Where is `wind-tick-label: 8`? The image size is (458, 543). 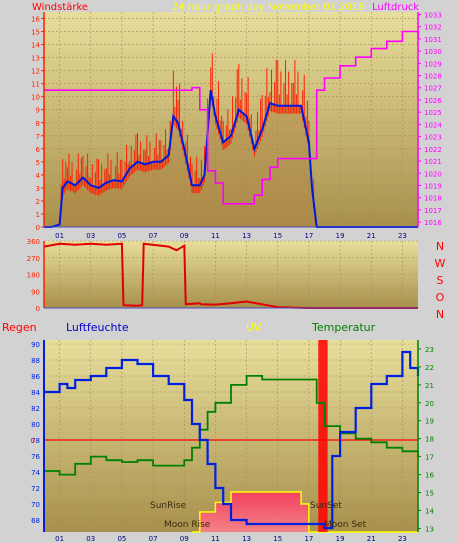
wind-tick-label: 8 is located at coordinates (38, 124).